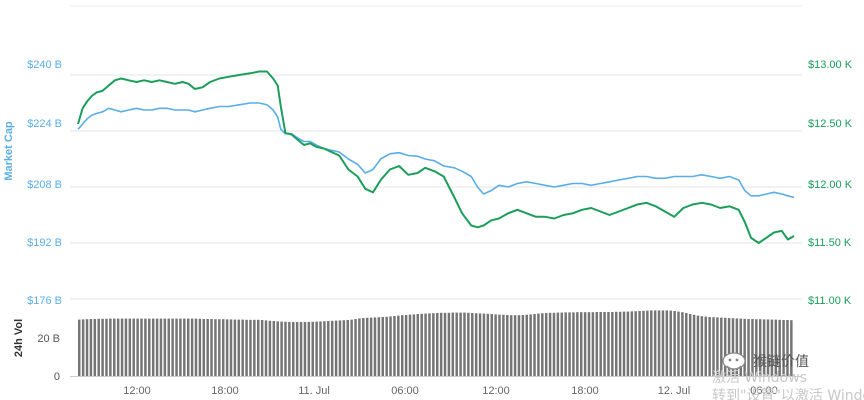  I want to click on x-tick: 06:00, so click(764, 391).